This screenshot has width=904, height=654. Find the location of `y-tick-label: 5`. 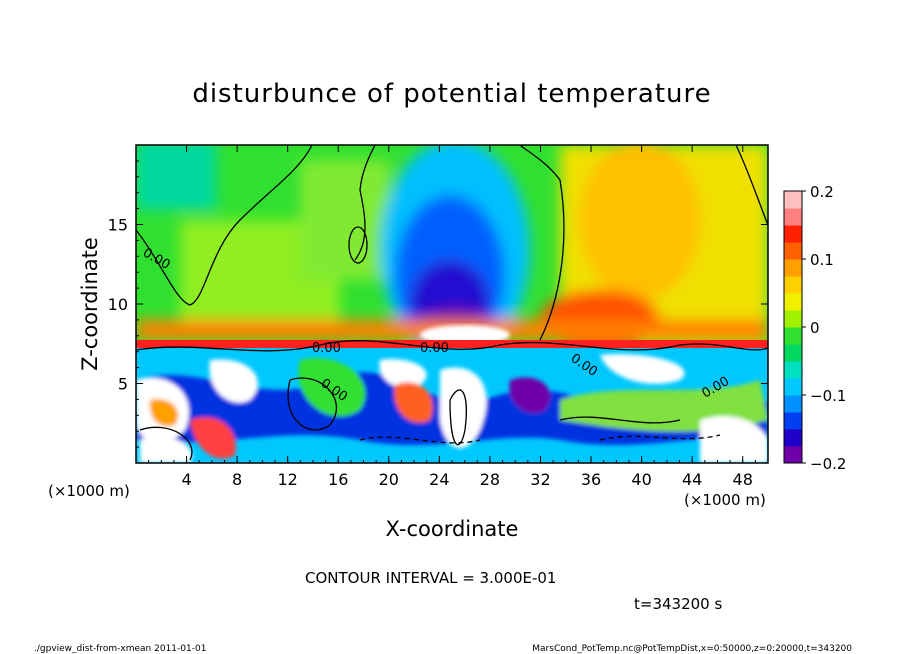

y-tick-label: 5 is located at coordinates (123, 384).